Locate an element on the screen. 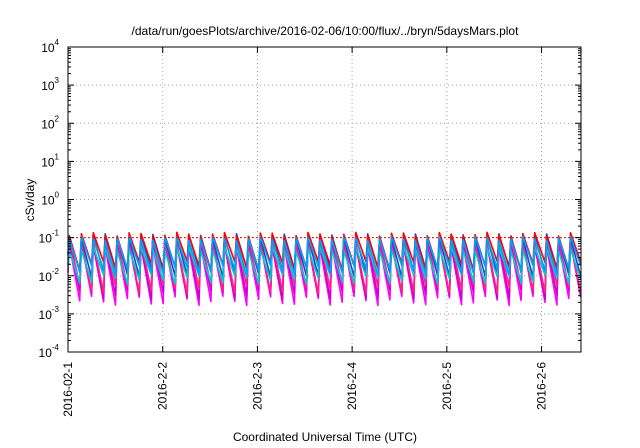 The image size is (640, 448). y-tick-exponent: 0 is located at coordinates (57, 195).